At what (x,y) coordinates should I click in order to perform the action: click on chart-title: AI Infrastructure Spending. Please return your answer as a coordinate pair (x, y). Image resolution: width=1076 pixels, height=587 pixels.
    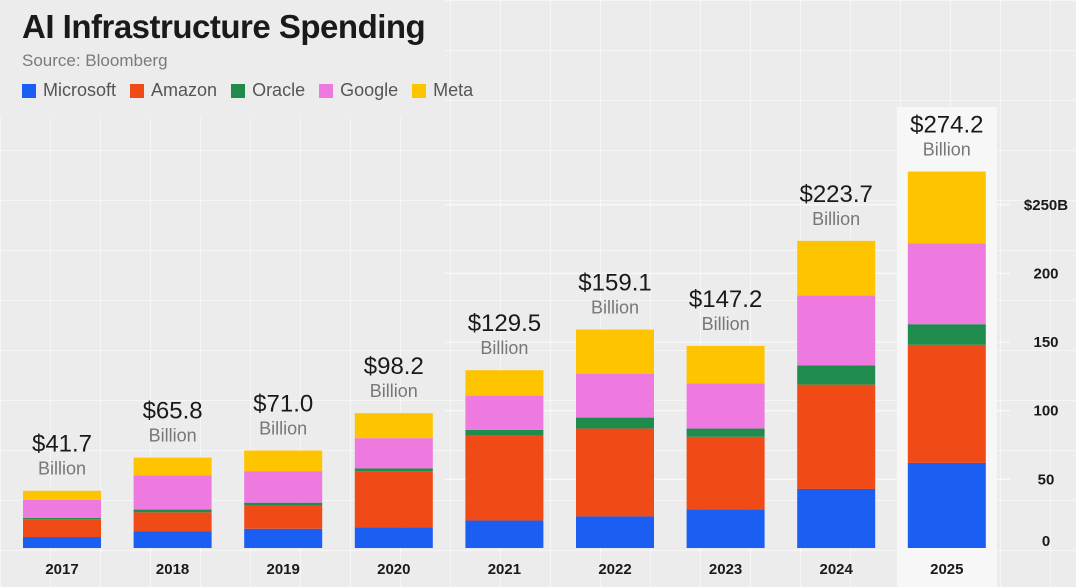
    Looking at the image, I should click on (224, 26).